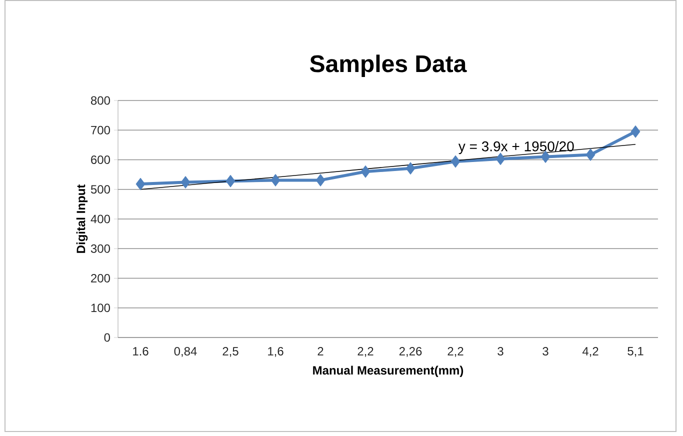  What do you see at coordinates (410, 352) in the screenshot?
I see `x-tick-label: 2,26` at bounding box center [410, 352].